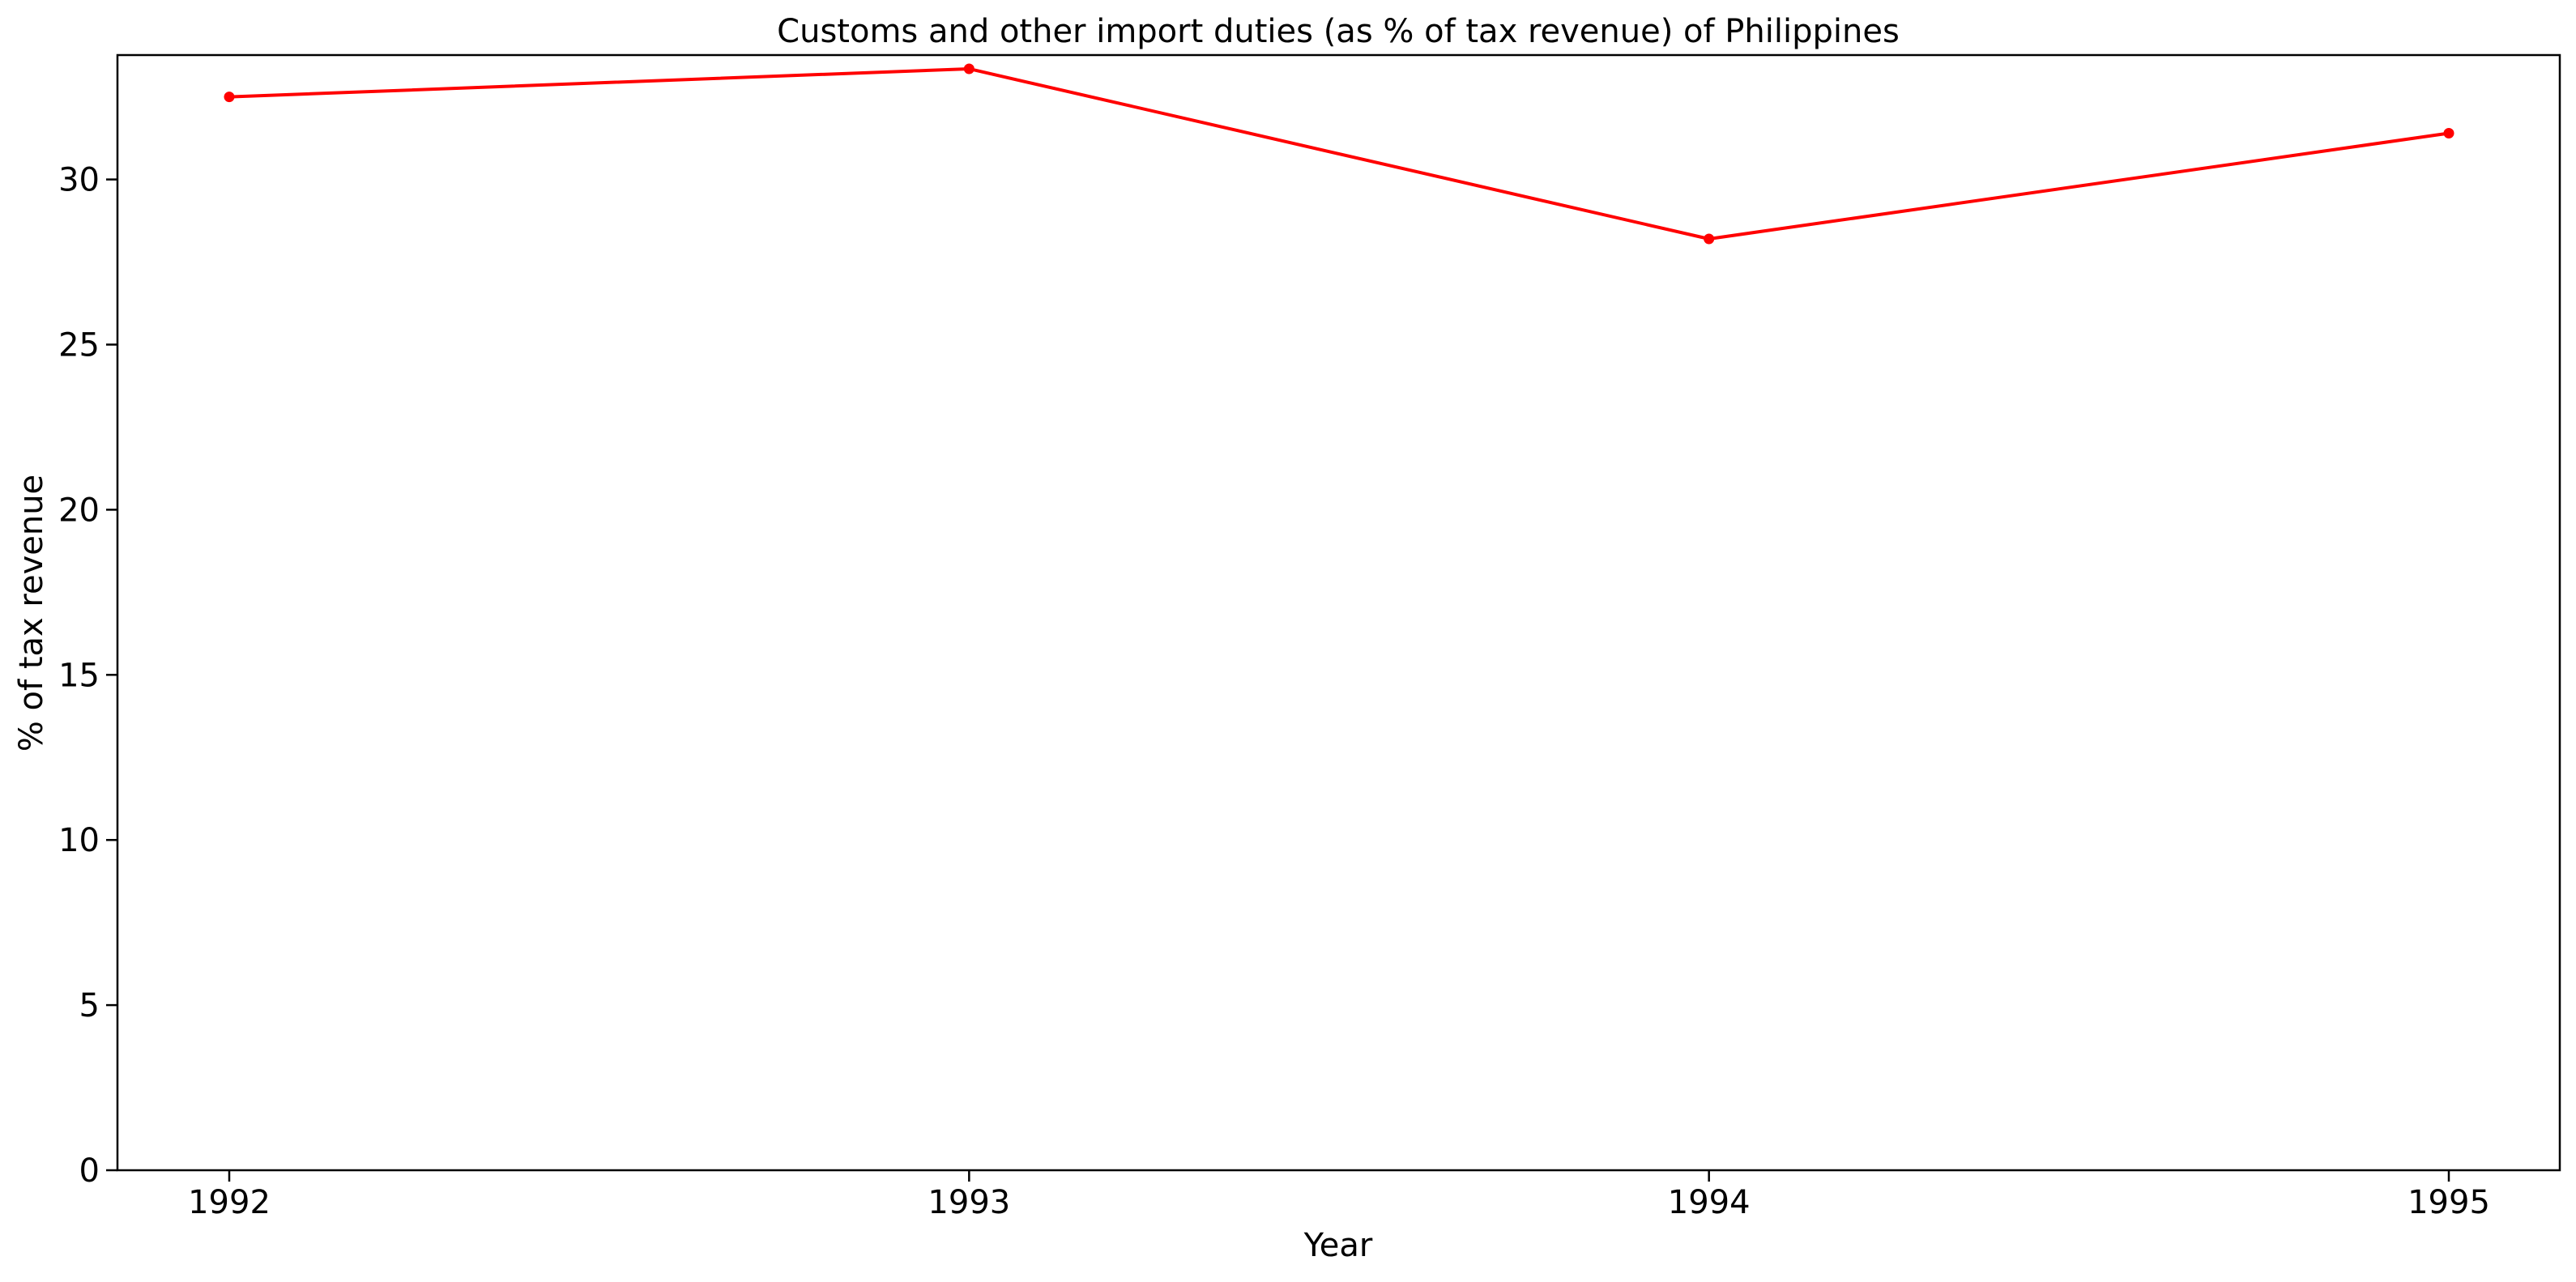 The height and width of the screenshot is (1282, 2576). I want to click on y-tick-label: 10, so click(79, 840).